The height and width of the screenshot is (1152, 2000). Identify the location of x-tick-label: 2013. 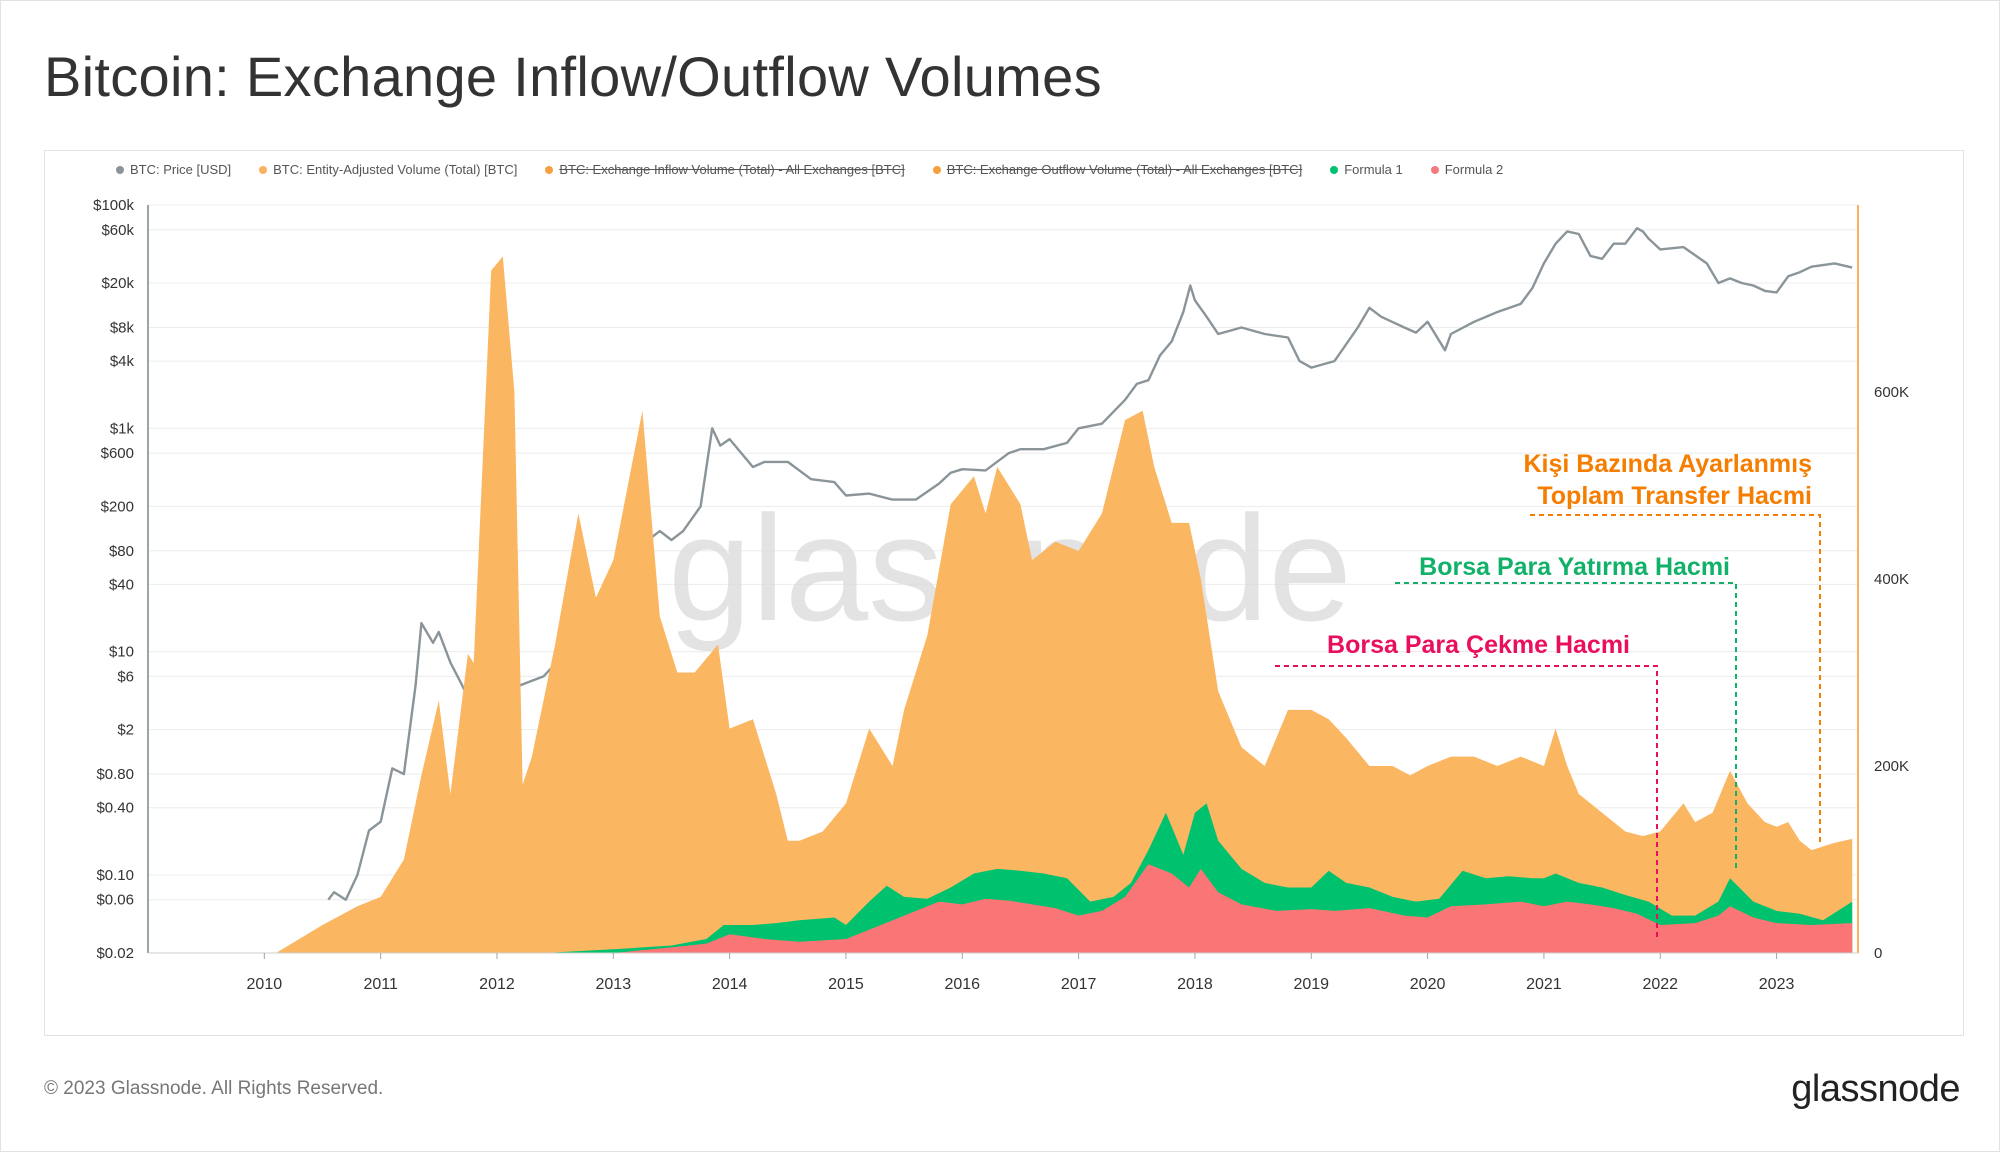
(614, 984).